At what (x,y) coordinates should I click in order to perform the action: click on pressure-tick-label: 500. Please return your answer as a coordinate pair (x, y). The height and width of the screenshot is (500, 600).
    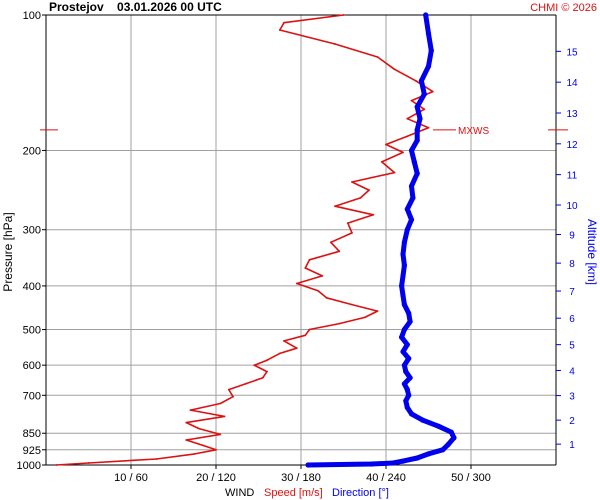
    Looking at the image, I should click on (32, 331).